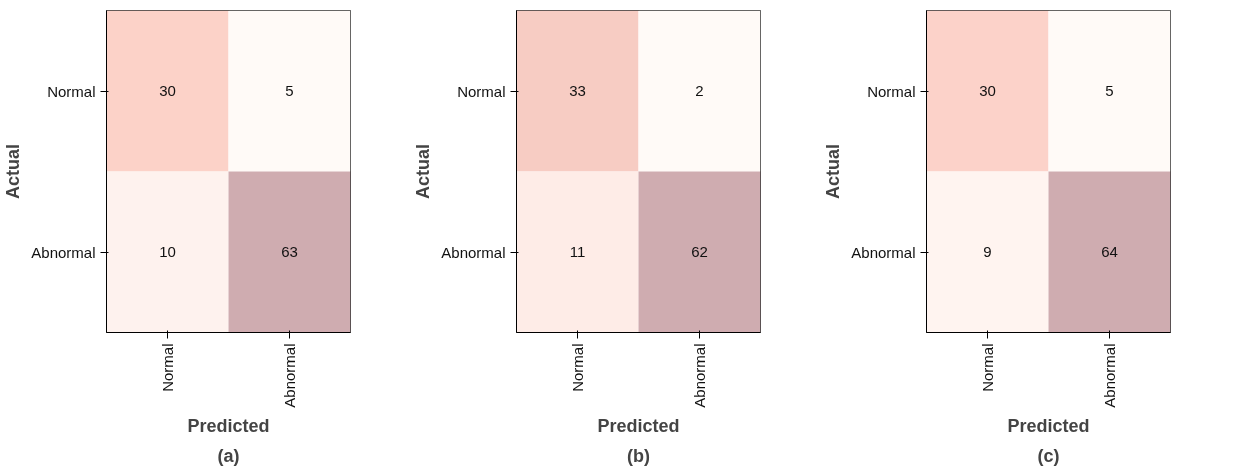 This screenshot has width=1240, height=474. Describe the element at coordinates (577, 251) in the screenshot. I see `data-label: 11` at that location.